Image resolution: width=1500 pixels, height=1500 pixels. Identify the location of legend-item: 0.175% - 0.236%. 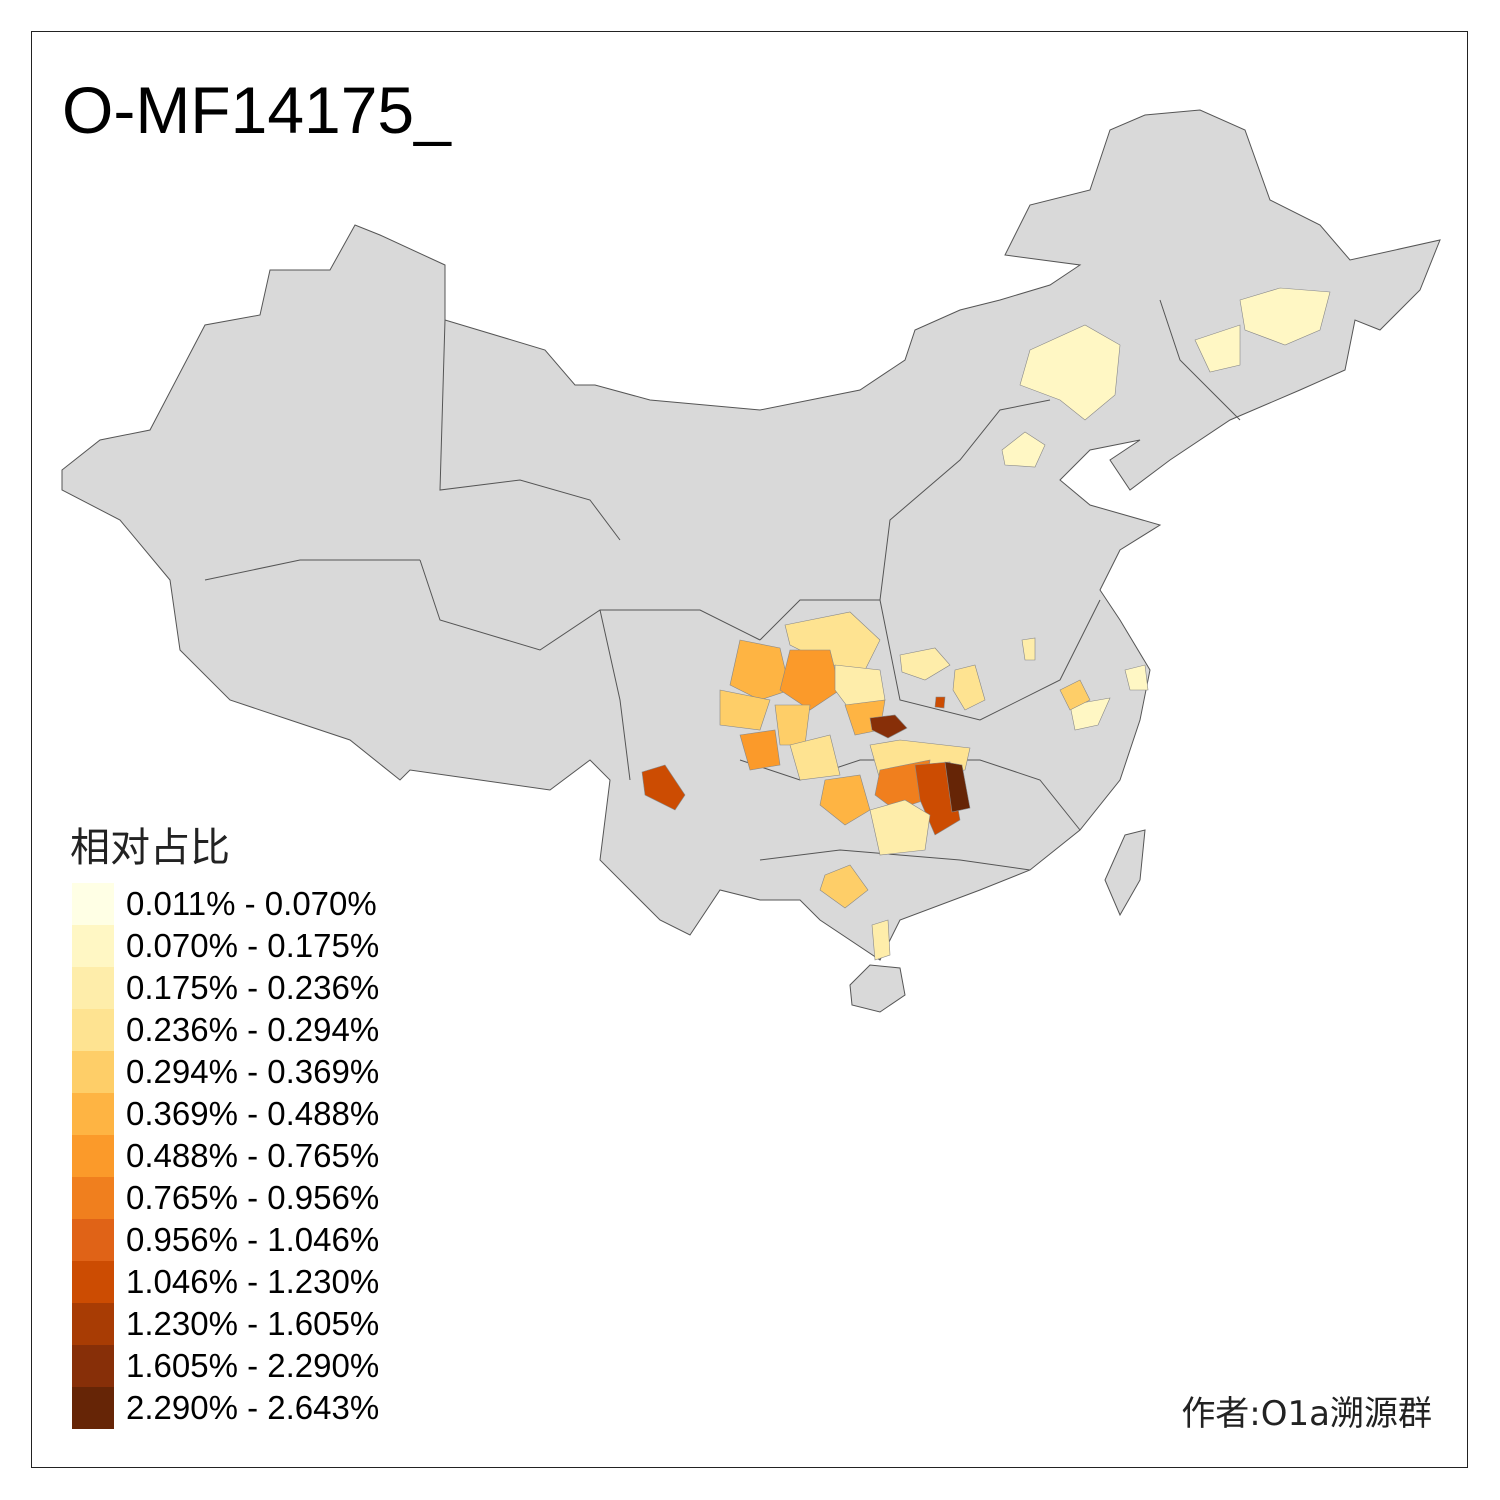
(225, 988).